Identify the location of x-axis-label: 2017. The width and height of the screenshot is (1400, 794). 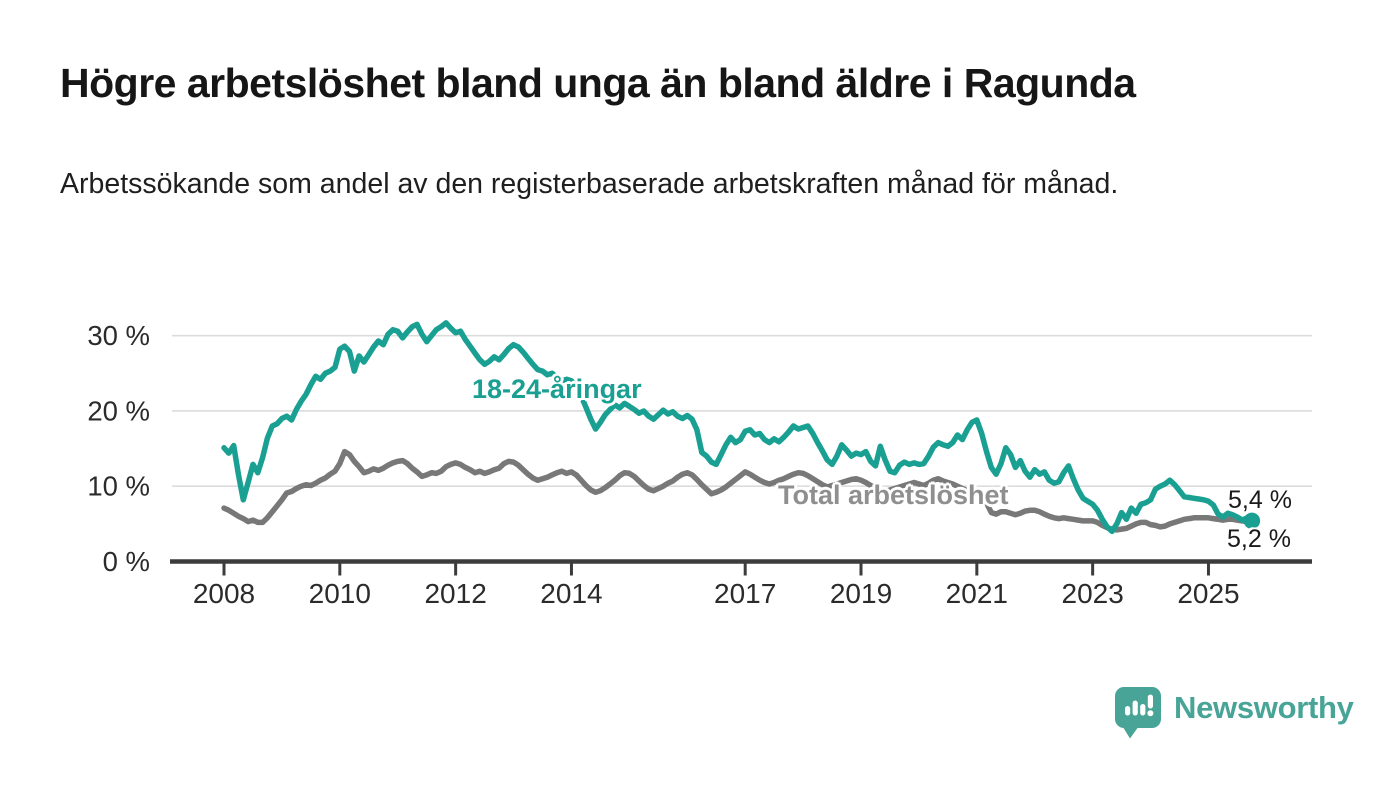
(745, 593).